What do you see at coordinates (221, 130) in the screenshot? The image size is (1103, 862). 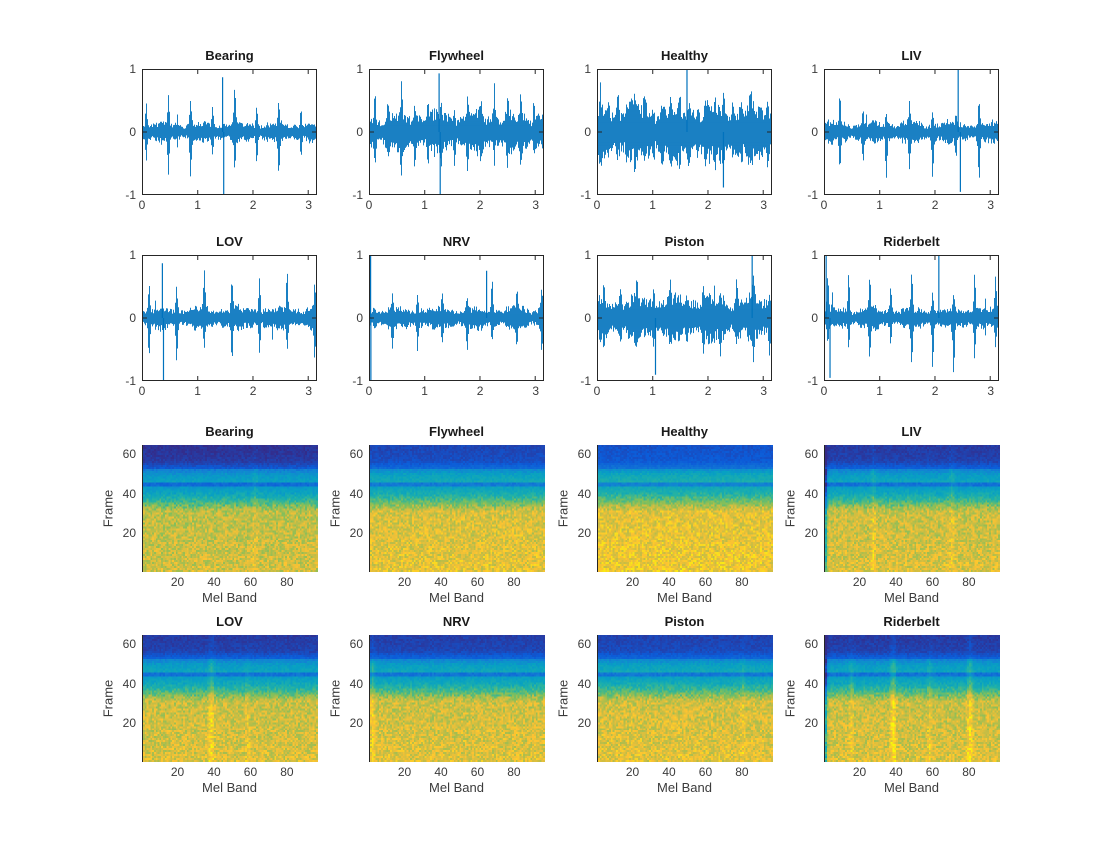 I see `subplot-waveform-bearing: Bearing -1 0 1 0 1 2 3` at bounding box center [221, 130].